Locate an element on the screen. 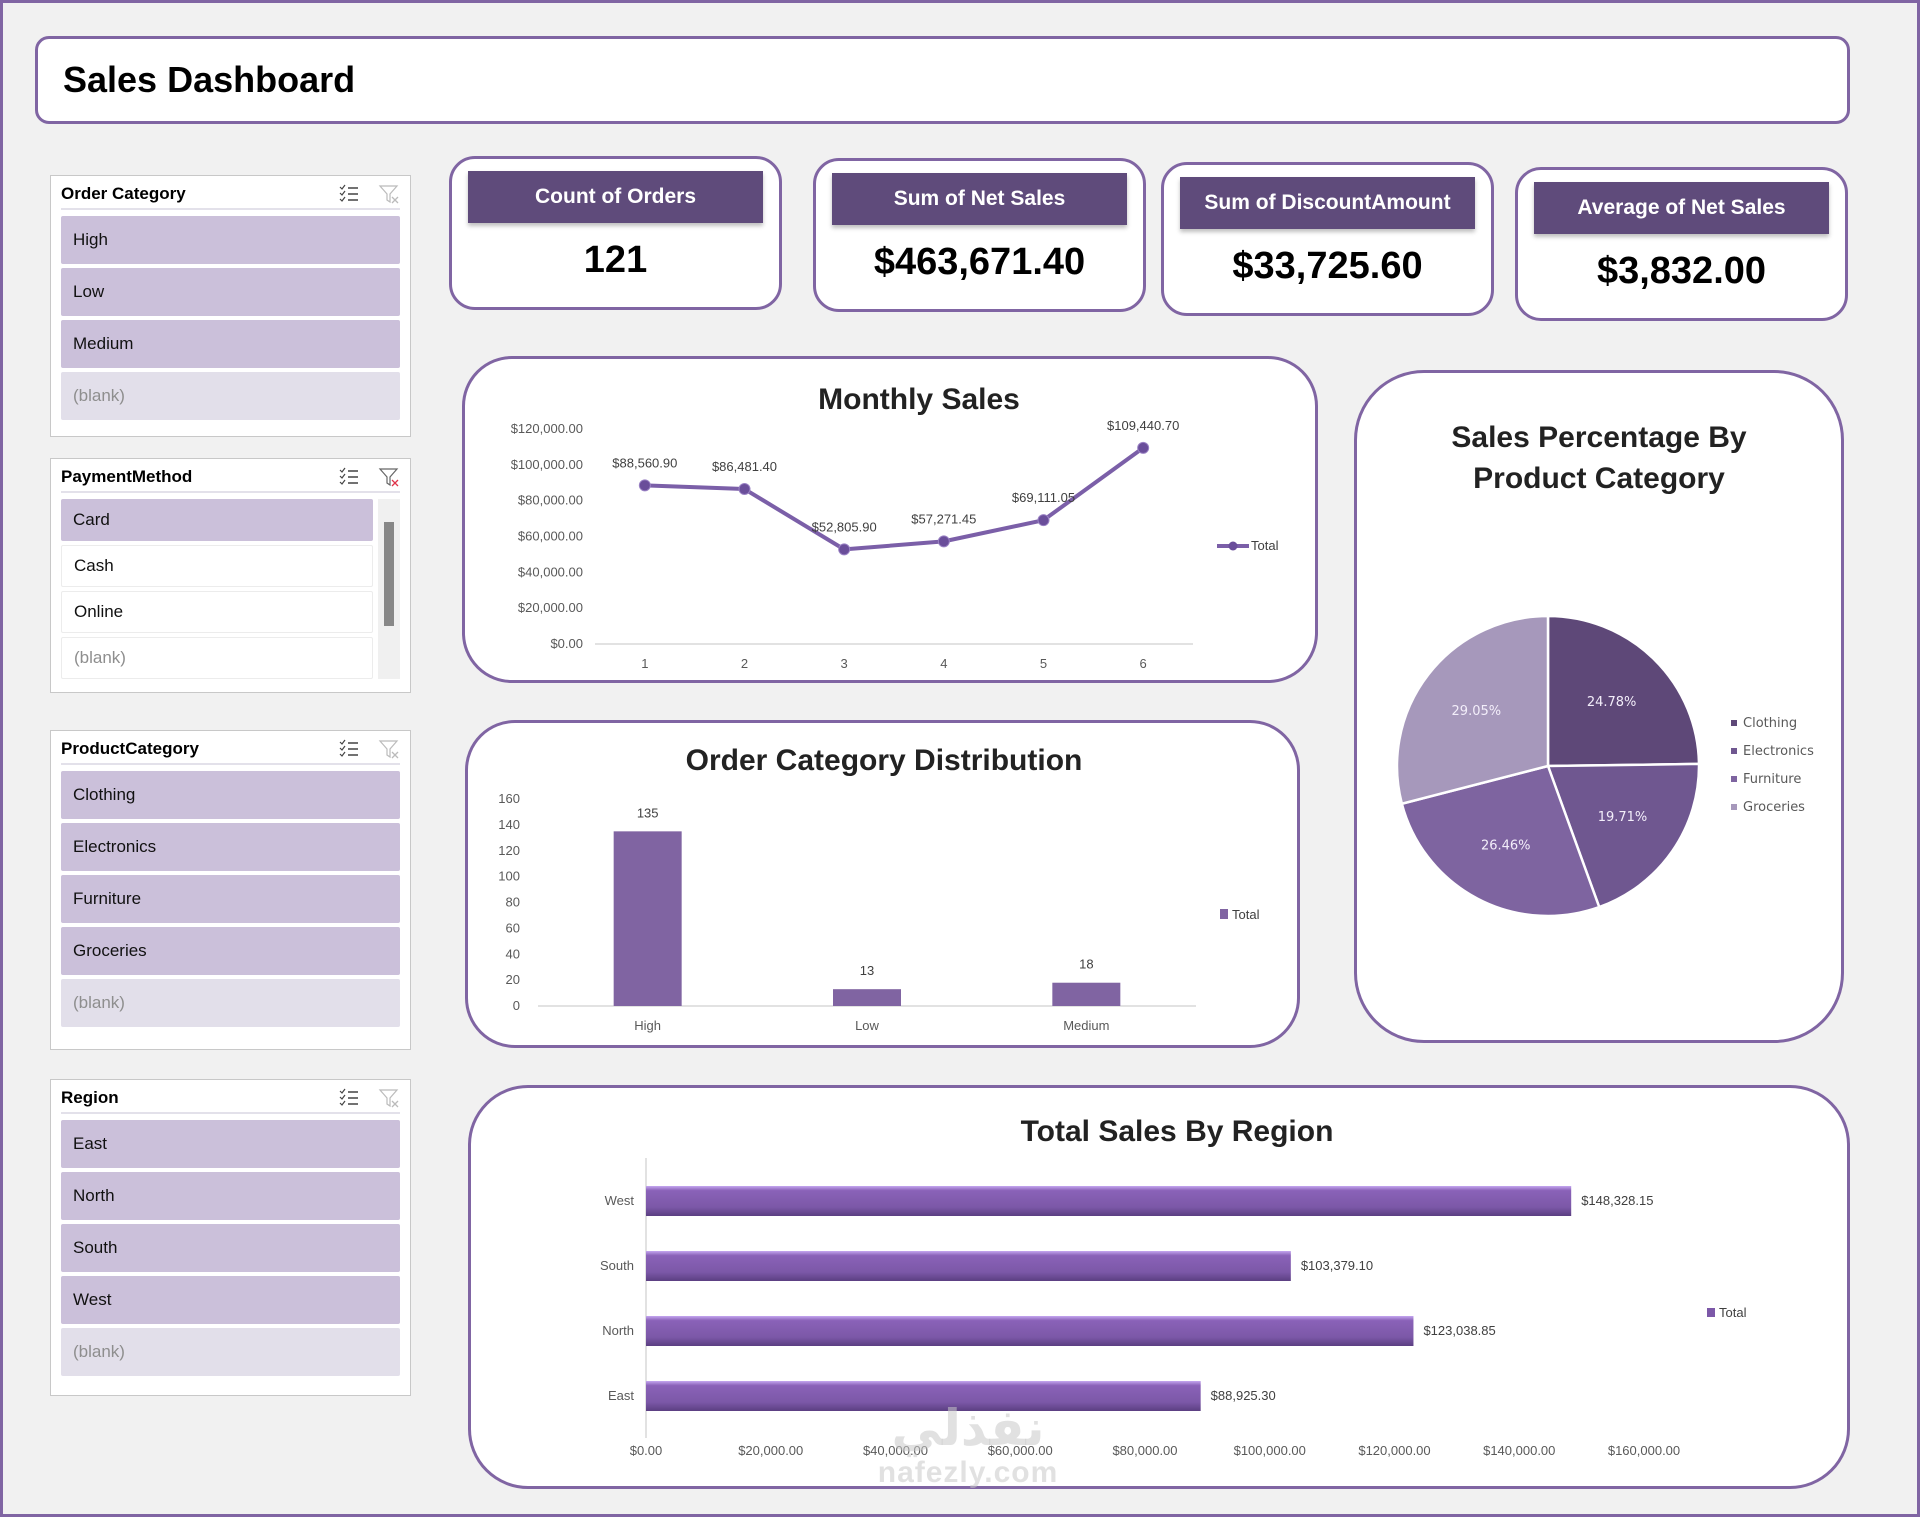 This screenshot has width=1920, height=1517. x-tick-label: $60,000.00 is located at coordinates (1020, 1450).